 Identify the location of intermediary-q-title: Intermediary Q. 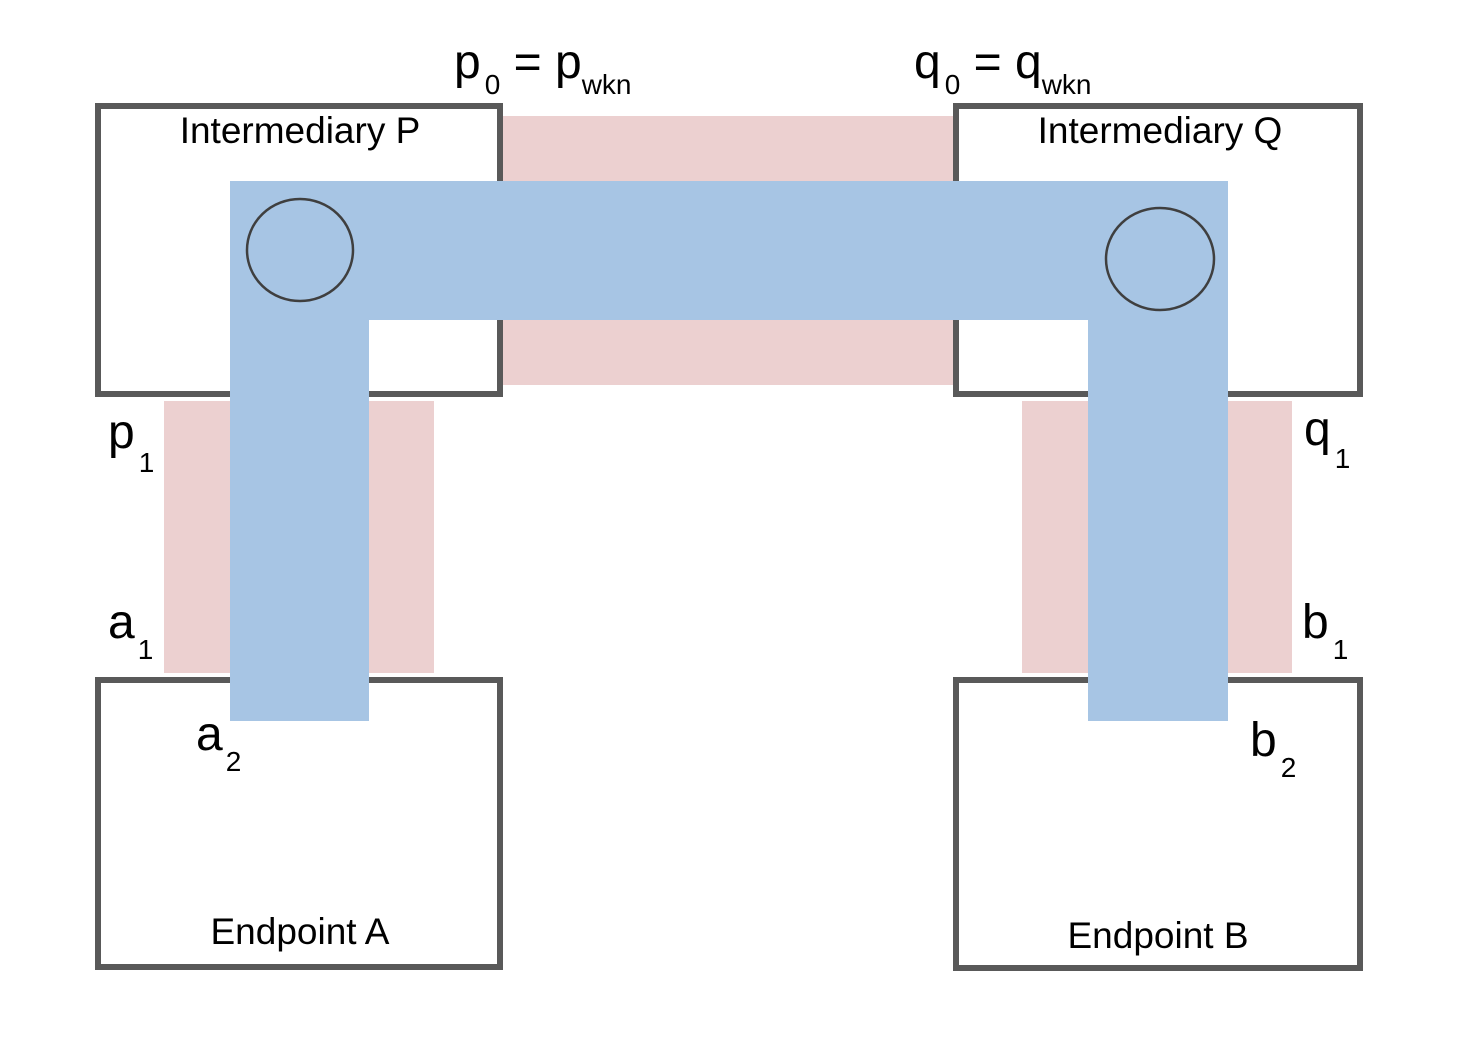
(1160, 130).